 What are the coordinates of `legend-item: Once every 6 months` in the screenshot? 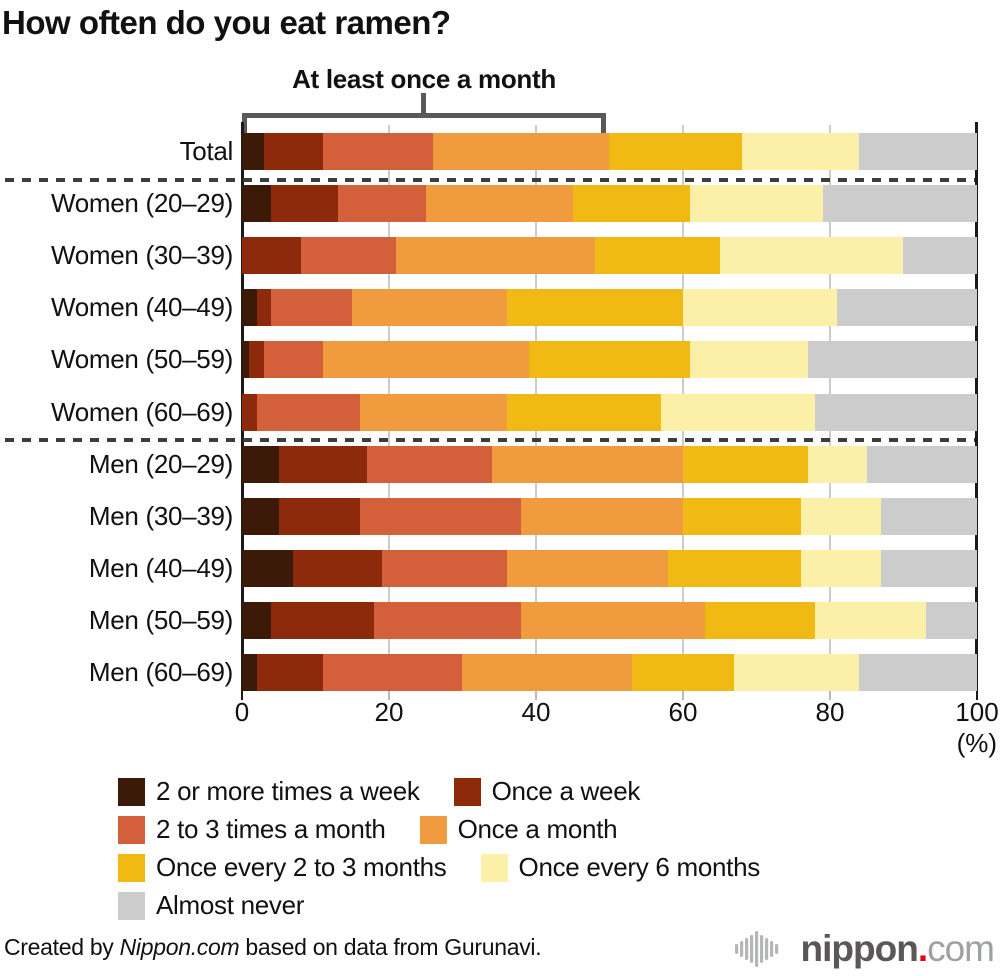 It's located at (620, 867).